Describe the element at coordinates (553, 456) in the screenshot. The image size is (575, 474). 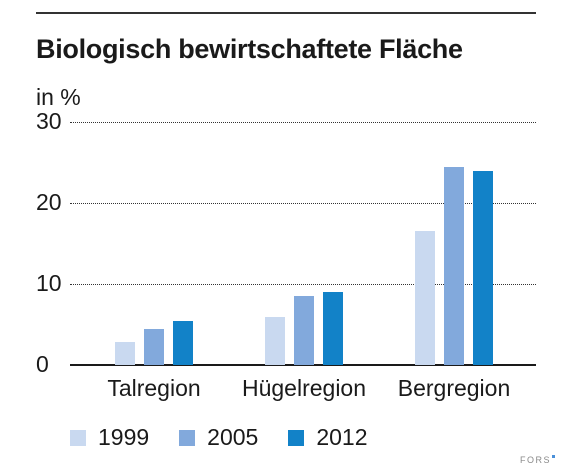
I see `fors-logo-dot` at that location.